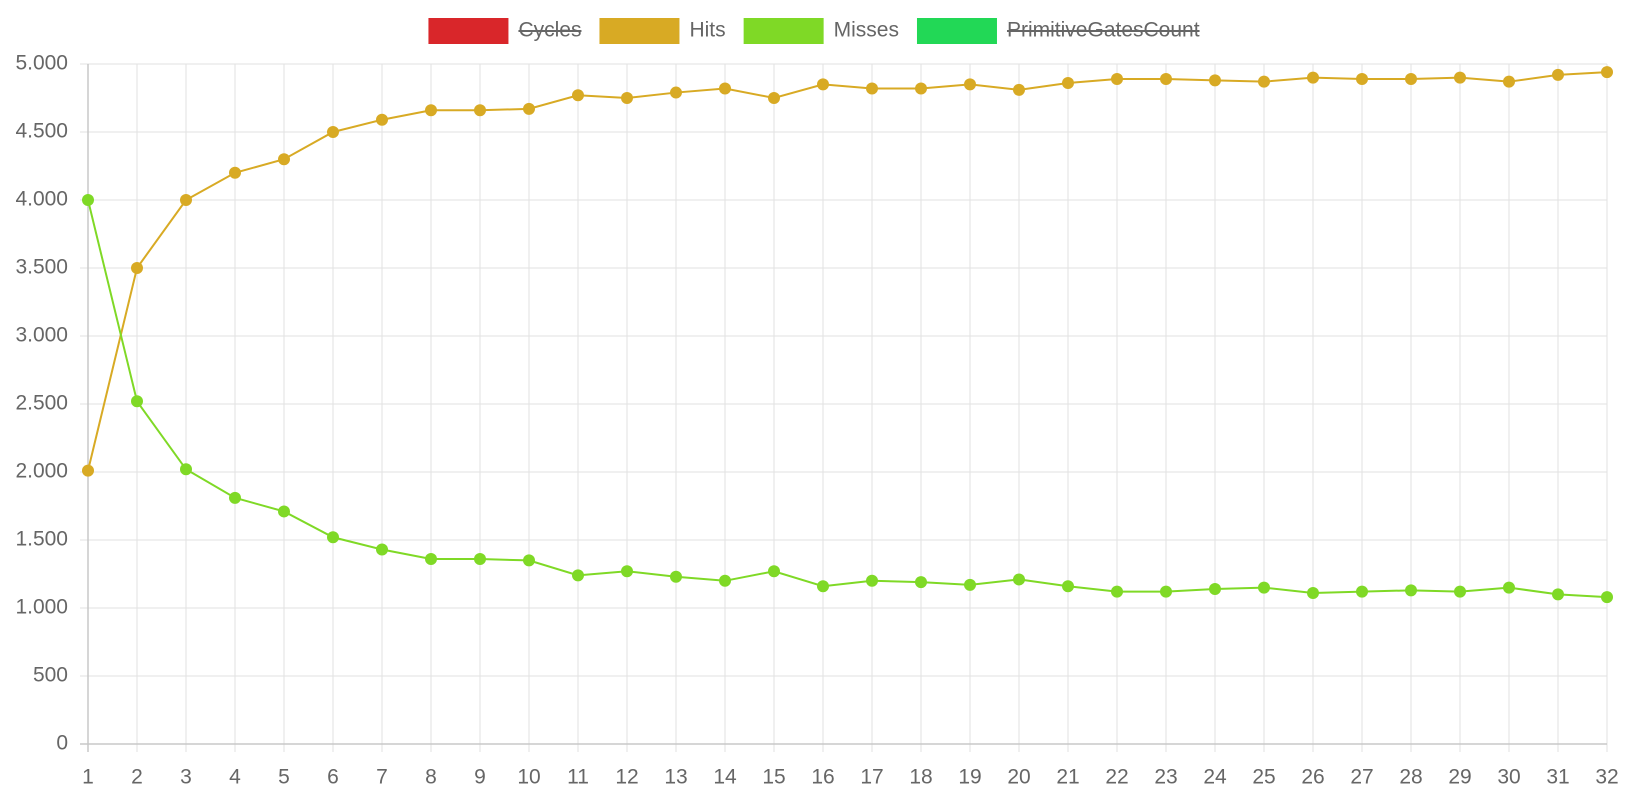 The image size is (1628, 800). I want to click on x-tick-label: 18, so click(920, 777).